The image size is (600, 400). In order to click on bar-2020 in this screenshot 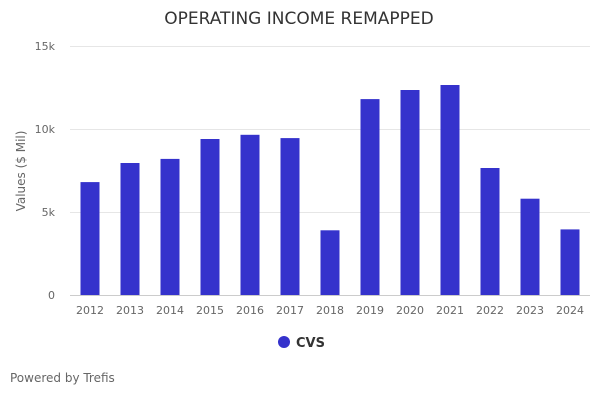, I will do `click(410, 192)`.